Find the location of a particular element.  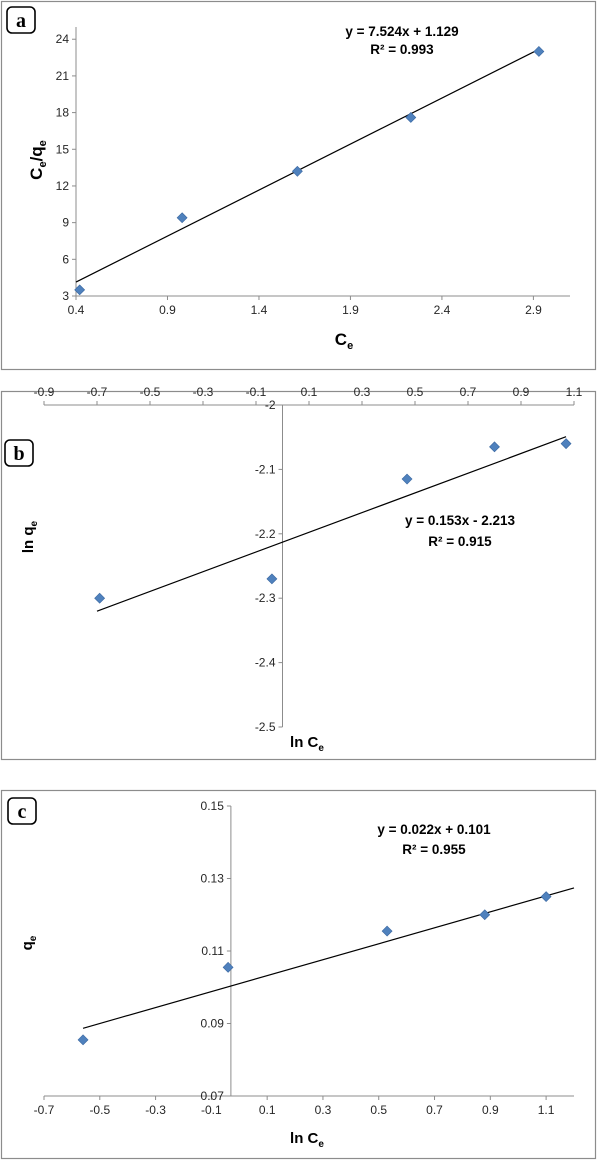

trendline-r-squared: R² = 0.955 is located at coordinates (434, 849).